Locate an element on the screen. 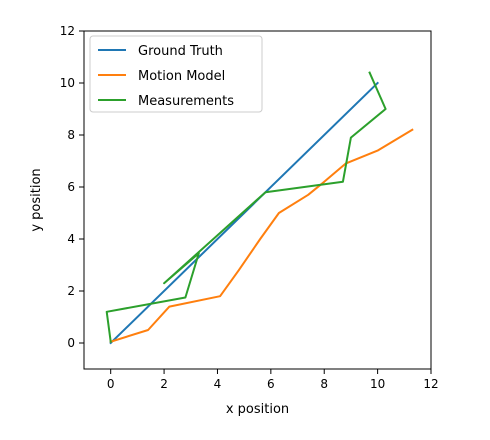 The image size is (490, 440). legend: Ground Truth Motion Model Measurements is located at coordinates (176, 74).